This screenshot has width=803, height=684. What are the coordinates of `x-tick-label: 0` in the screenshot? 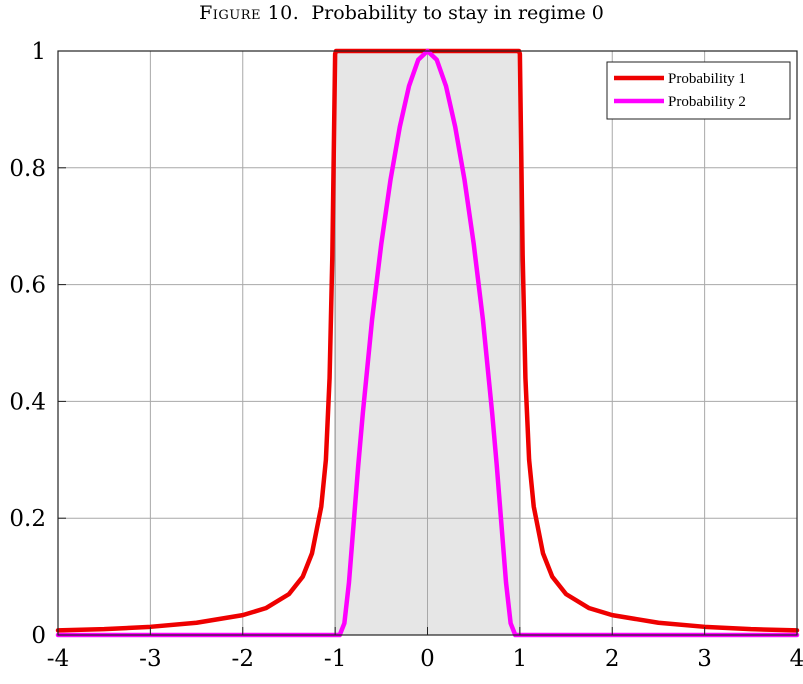 It's located at (427, 659).